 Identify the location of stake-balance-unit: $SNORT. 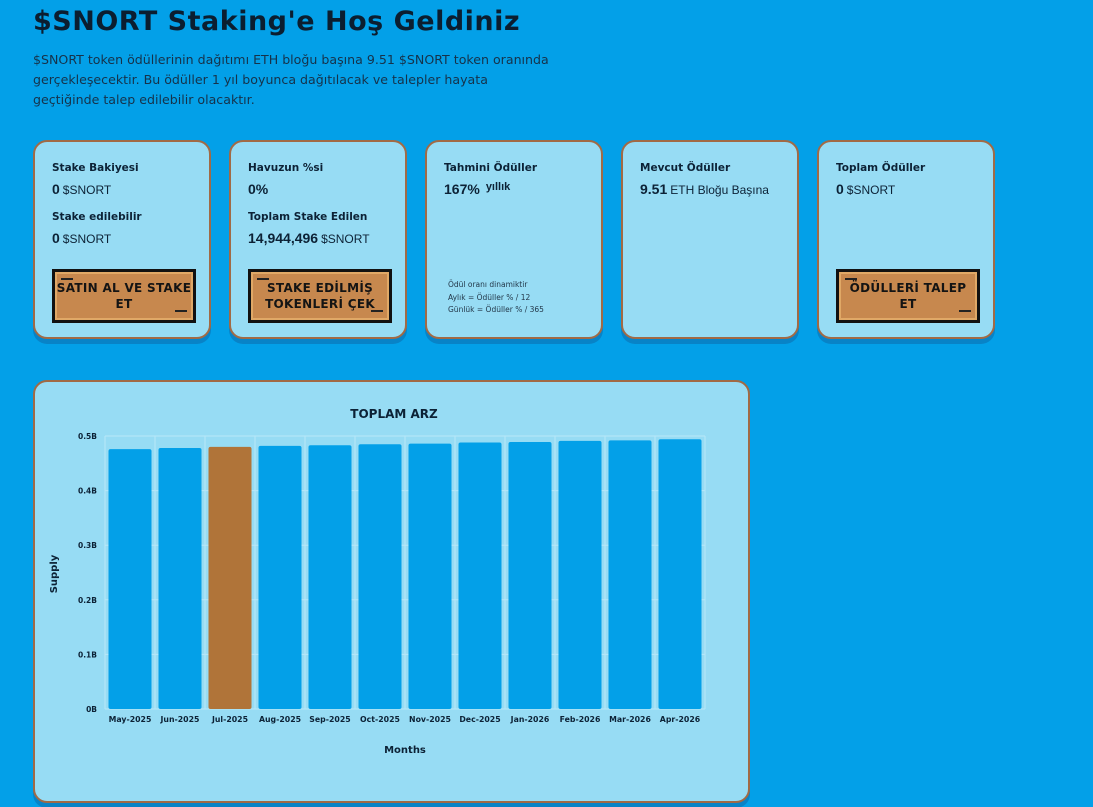
(87, 190).